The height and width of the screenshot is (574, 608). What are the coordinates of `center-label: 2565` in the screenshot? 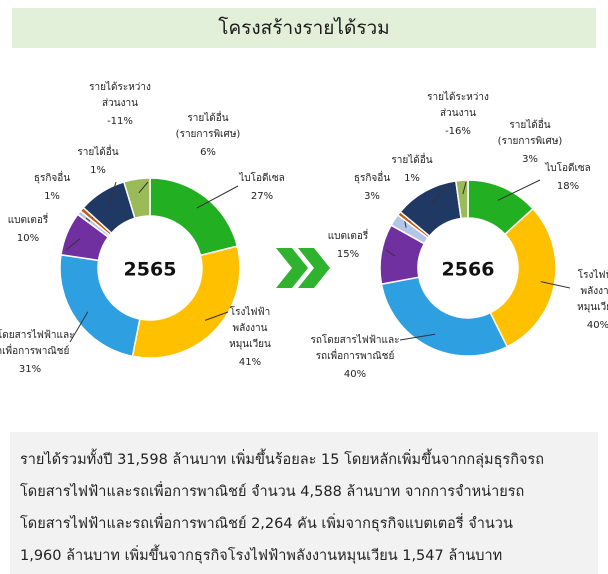 It's located at (150, 270).